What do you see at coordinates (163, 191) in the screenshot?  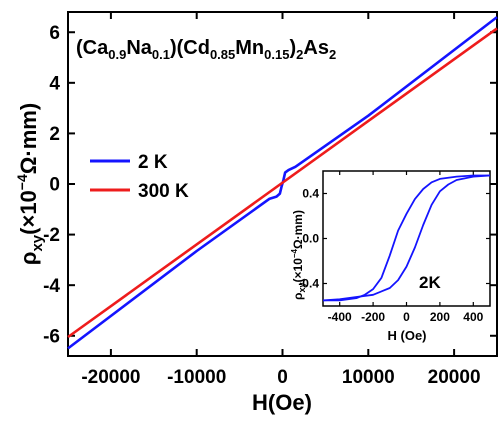 I see `legend-label-300k: 300 K` at bounding box center [163, 191].